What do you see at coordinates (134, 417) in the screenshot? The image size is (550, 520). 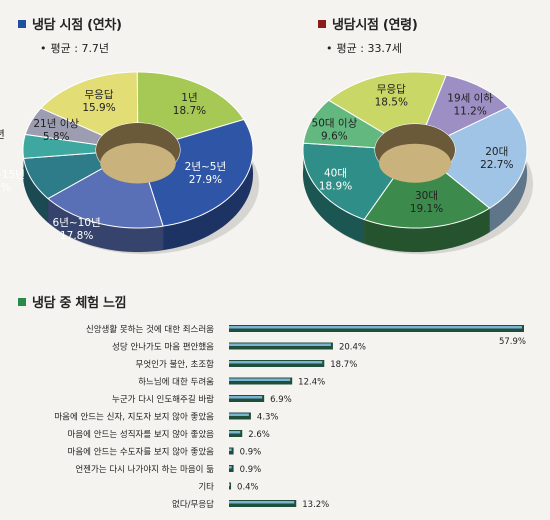 I see `bar-category-label: 마음에 안드는 신자, 지도자 보지 않아 좋았음` at bounding box center [134, 417].